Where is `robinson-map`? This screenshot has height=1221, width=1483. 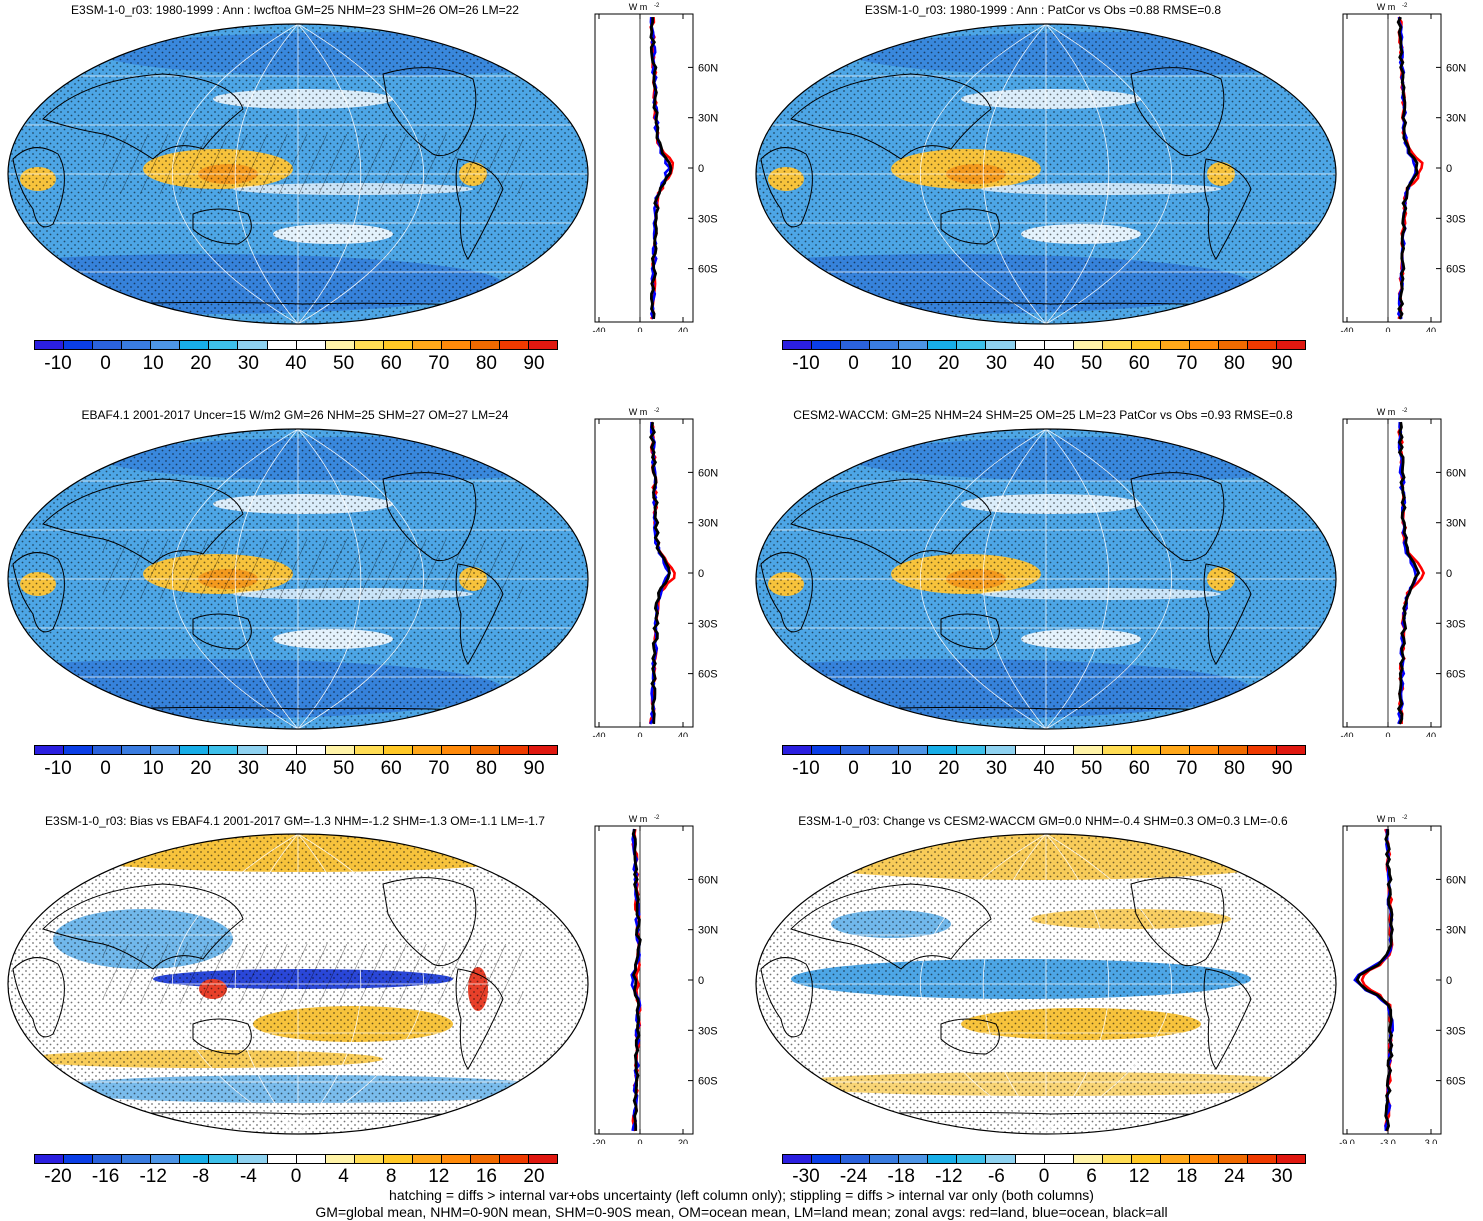 robinson-map is located at coordinates (1046, 579).